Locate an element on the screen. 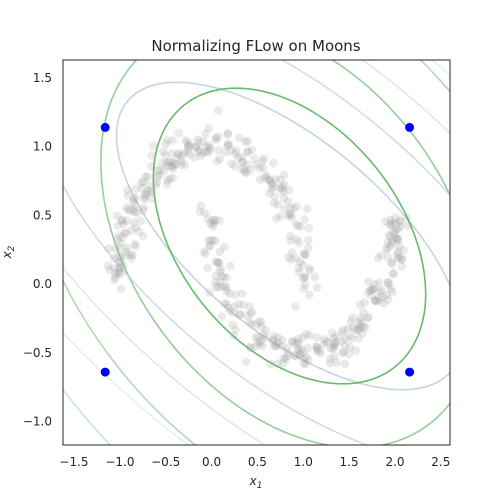 This screenshot has width=500, height=500. y-axis-label: x2 is located at coordinates (8, 252).